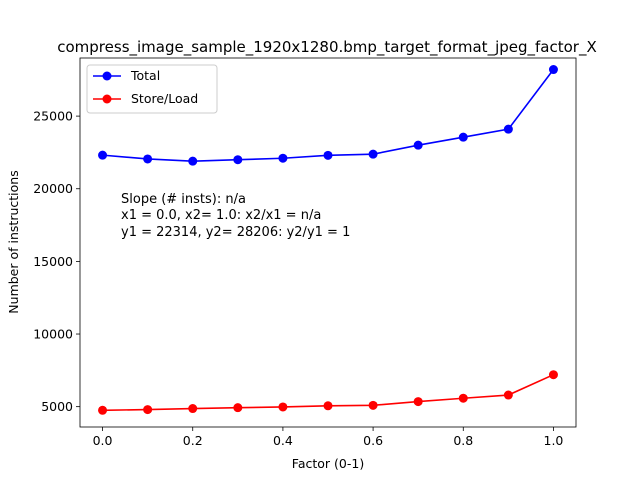  I want to click on y-tick-label: 10000, so click(53, 334).